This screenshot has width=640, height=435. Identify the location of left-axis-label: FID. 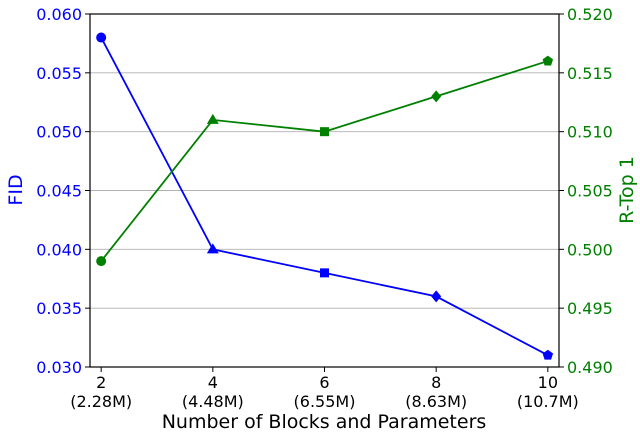
(16, 189).